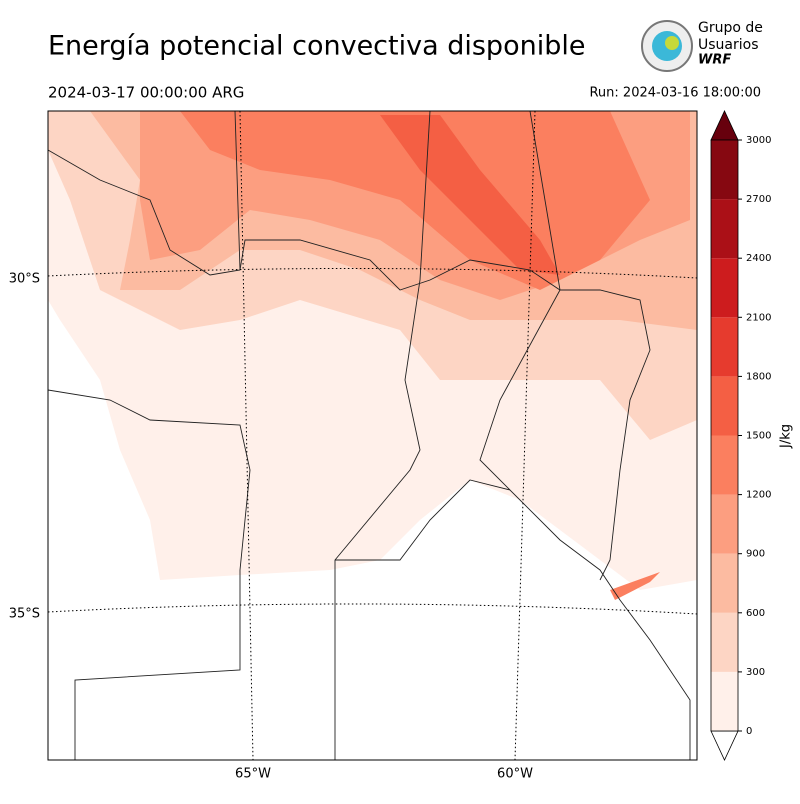  What do you see at coordinates (755, 613) in the screenshot?
I see `colorbar-tick-label: 600` at bounding box center [755, 613].